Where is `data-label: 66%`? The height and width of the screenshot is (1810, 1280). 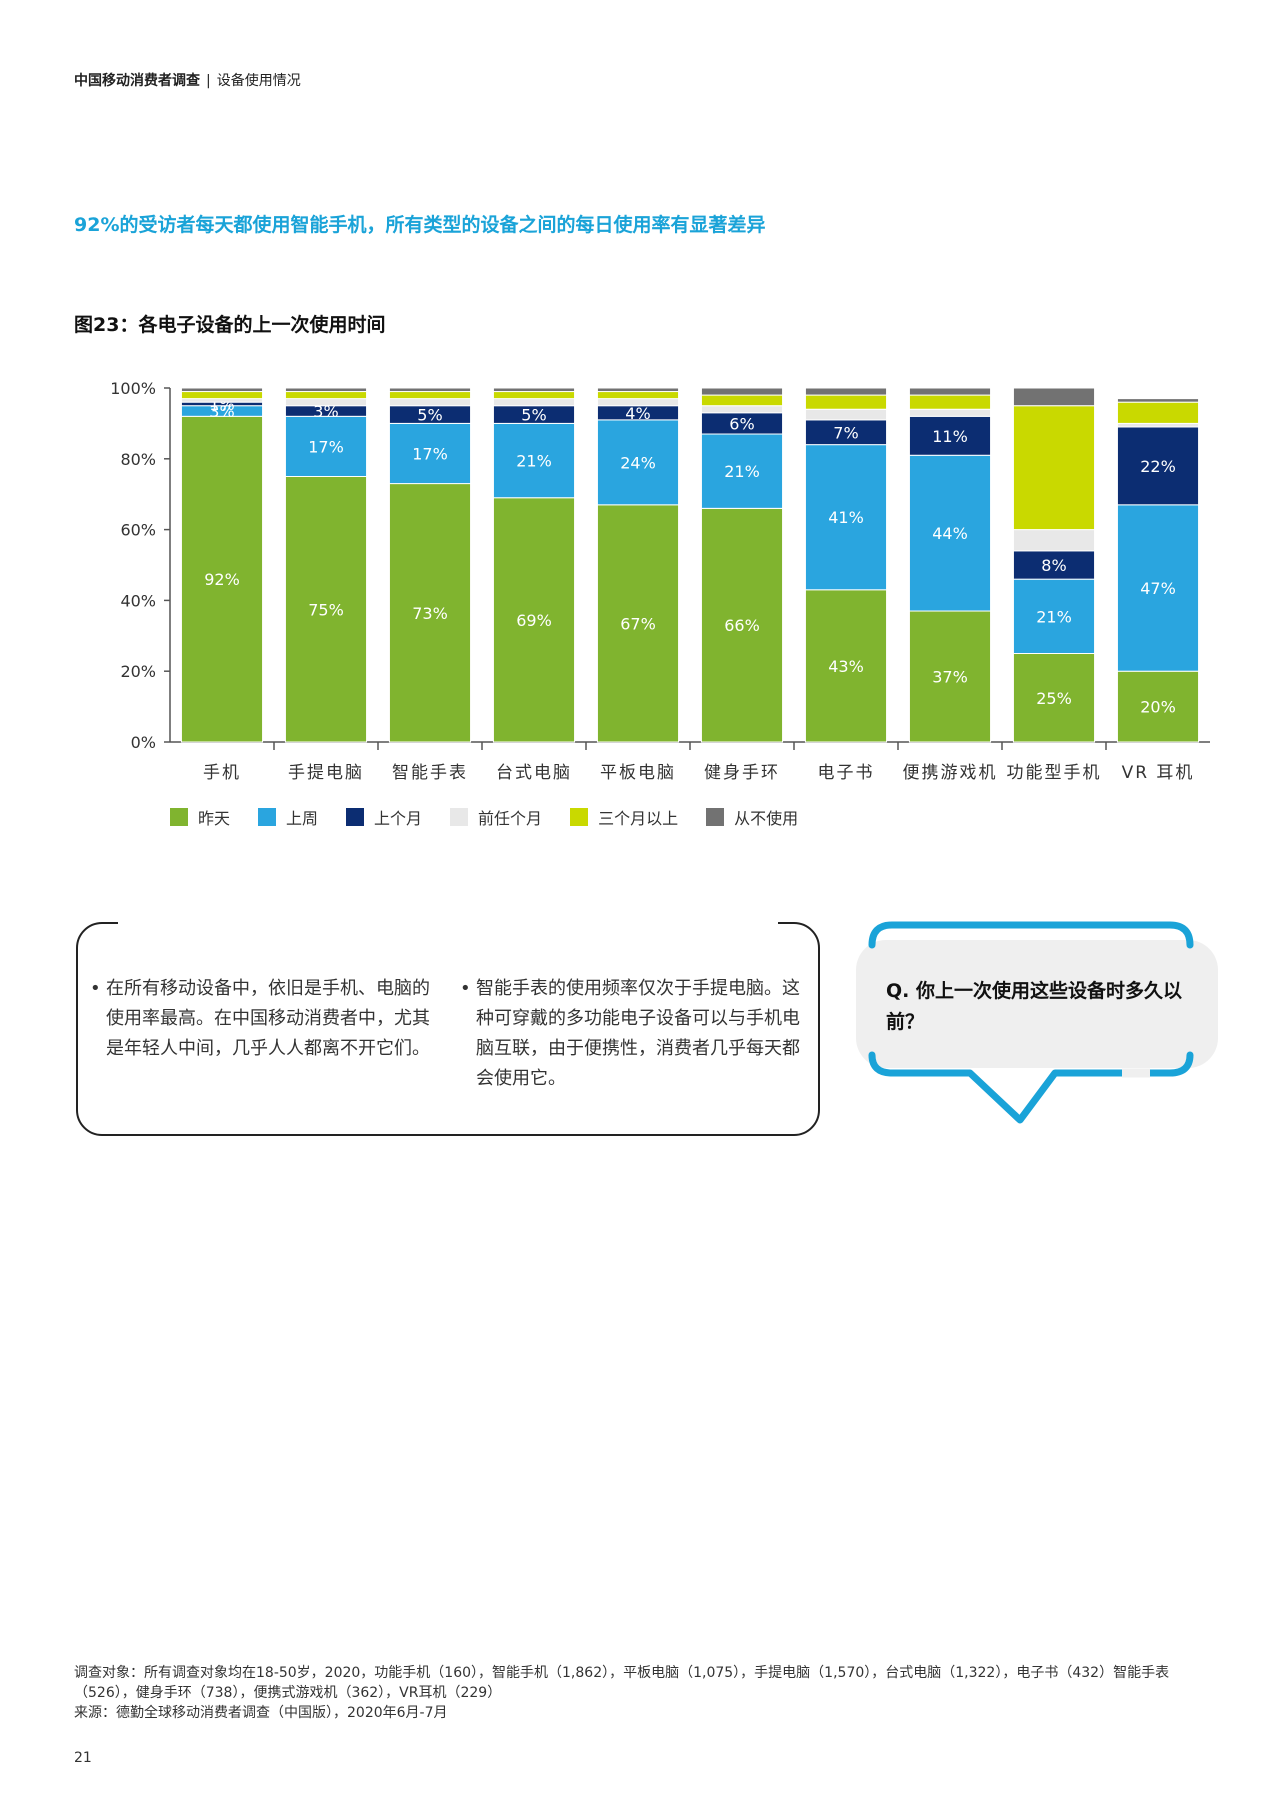 data-label: 66% is located at coordinates (742, 625).